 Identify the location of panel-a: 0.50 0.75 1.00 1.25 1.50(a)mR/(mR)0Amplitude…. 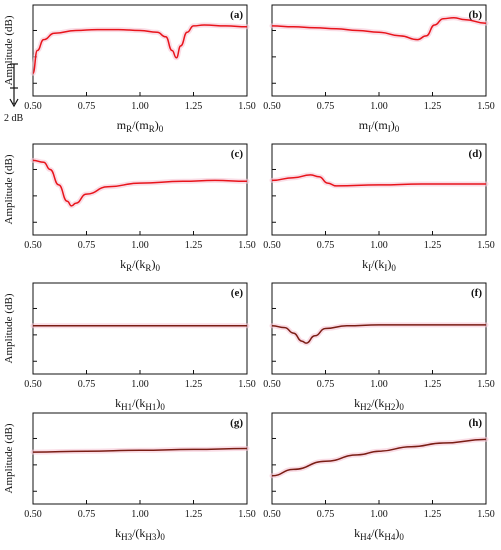
(129, 69).